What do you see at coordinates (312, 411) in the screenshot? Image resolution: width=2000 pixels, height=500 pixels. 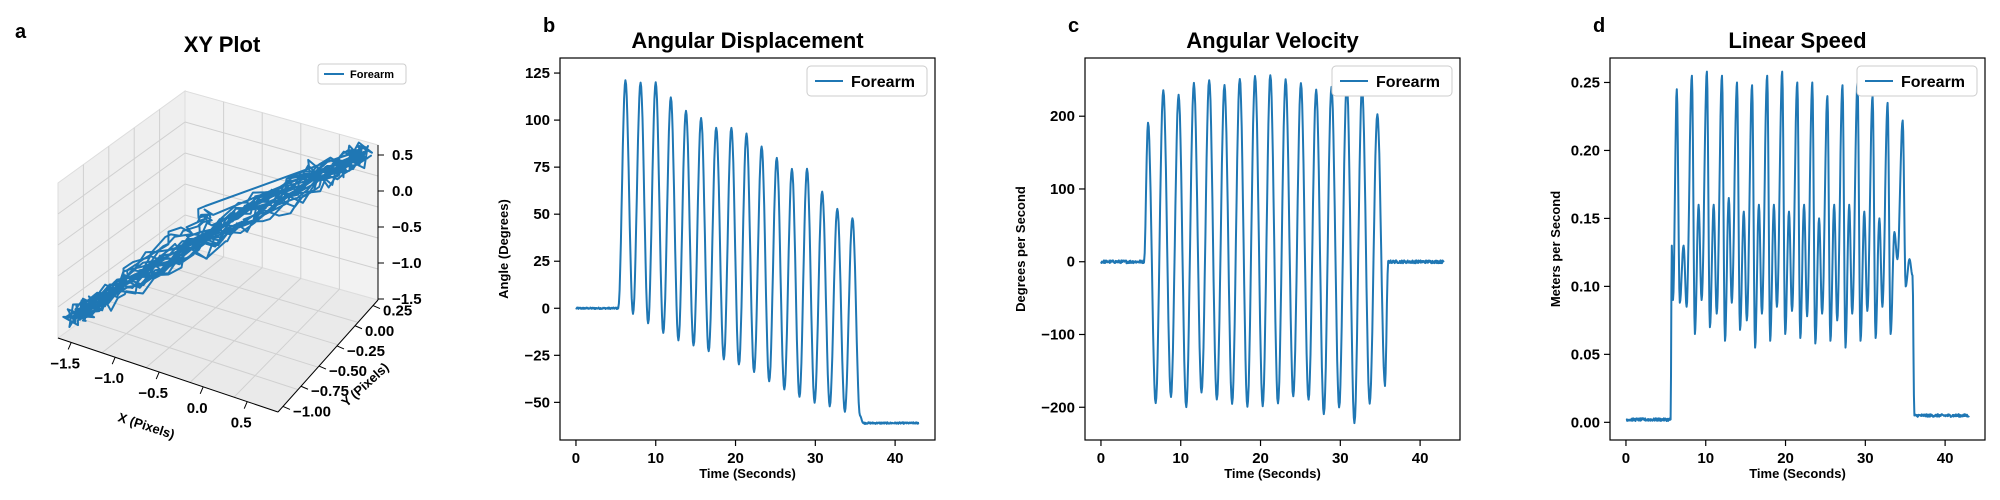 I see `y-tick-label: −1.00` at bounding box center [312, 411].